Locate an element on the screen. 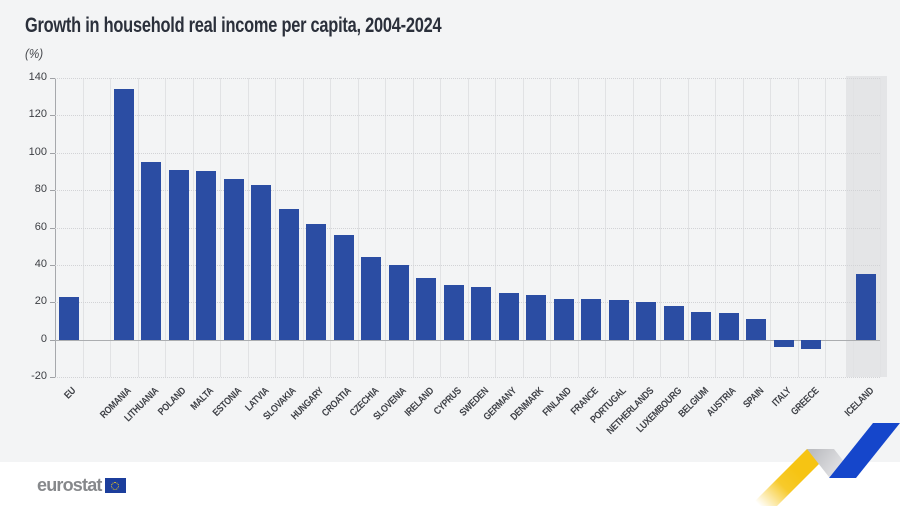 This screenshot has height=506, width=900. bar-austria is located at coordinates (728, 326).